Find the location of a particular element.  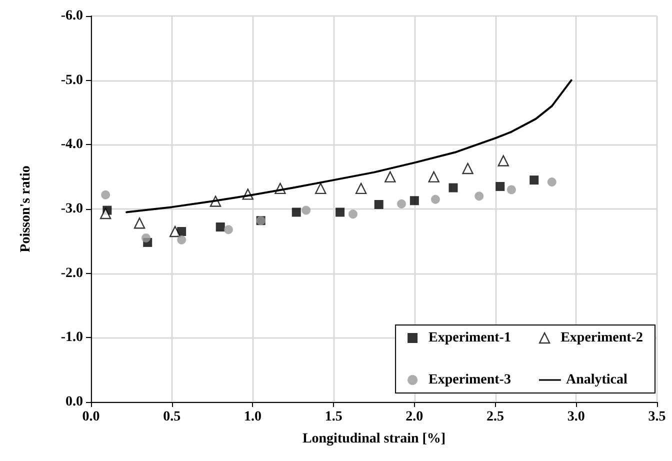

y-tick-label: -1.0 is located at coordinates (71, 338).